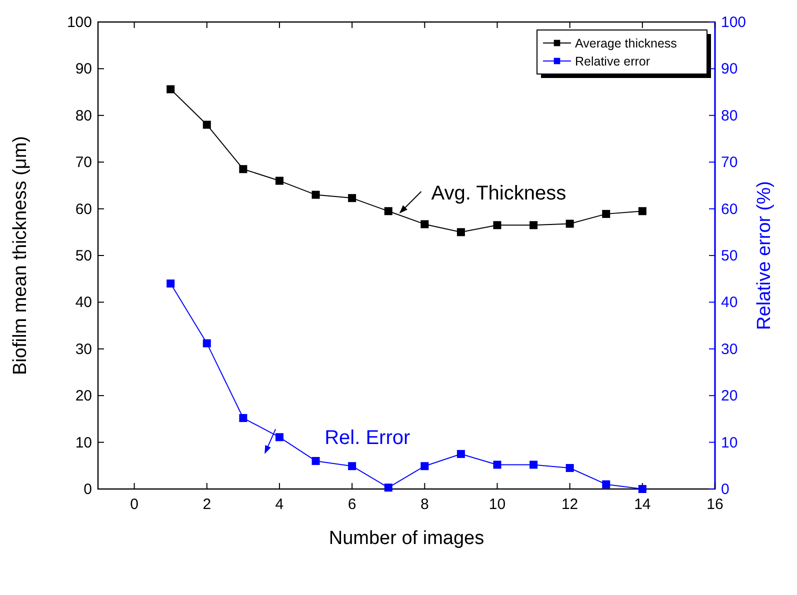  I want to click on y-tick-label: 60, so click(83, 209).